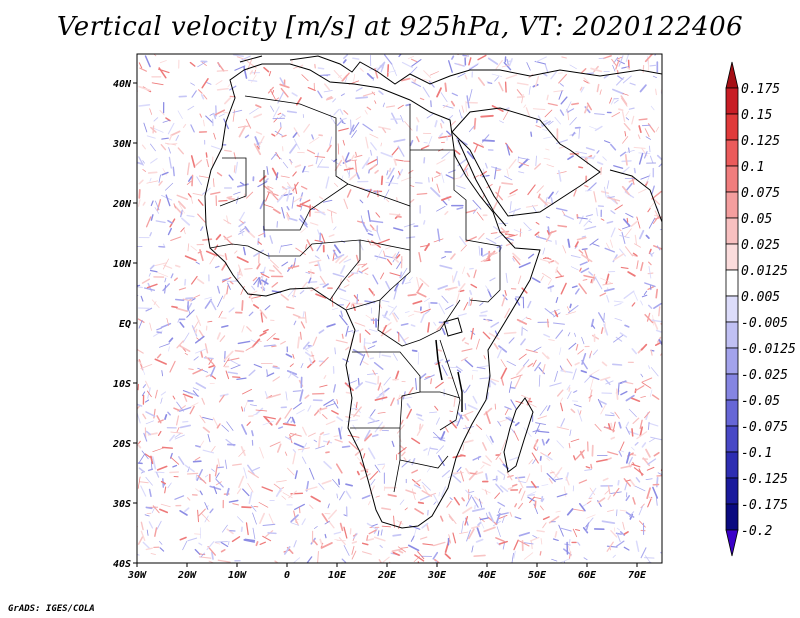 The image size is (800, 618). What do you see at coordinates (760, 245) in the screenshot?
I see `colorbar-label: 0.025` at bounding box center [760, 245].